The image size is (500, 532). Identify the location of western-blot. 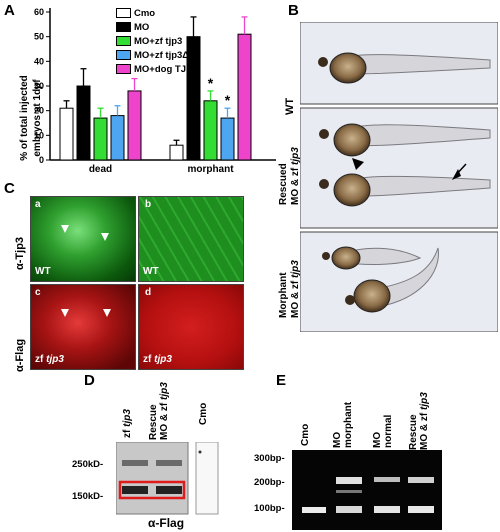
(167, 478).